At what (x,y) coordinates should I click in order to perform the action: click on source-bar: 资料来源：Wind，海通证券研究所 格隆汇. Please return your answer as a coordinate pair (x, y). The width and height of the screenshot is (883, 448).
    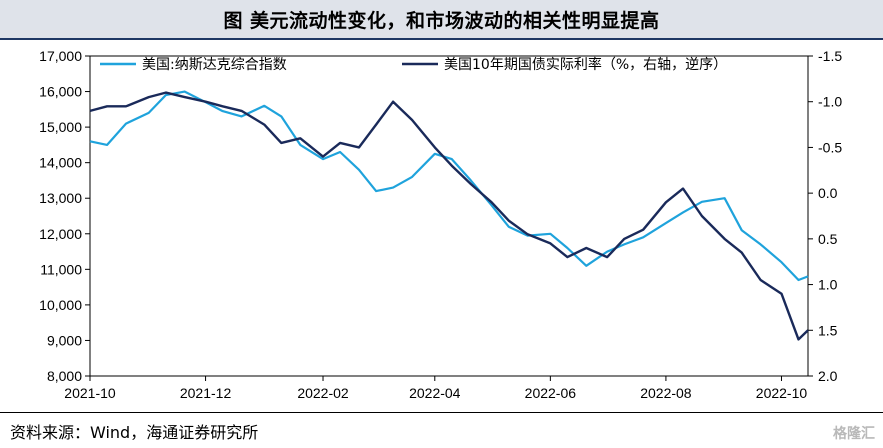
    Looking at the image, I should click on (441, 430).